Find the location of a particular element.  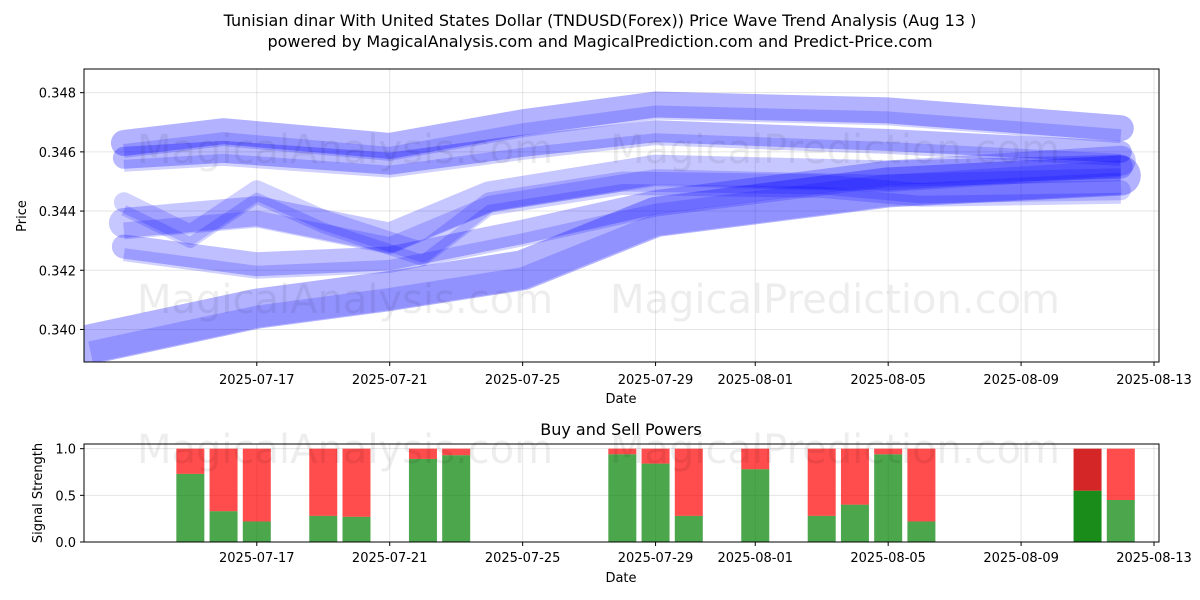

price-y-ticks: 0.340 0.342 0.344 0.346 0.348 is located at coordinates (61, 212).